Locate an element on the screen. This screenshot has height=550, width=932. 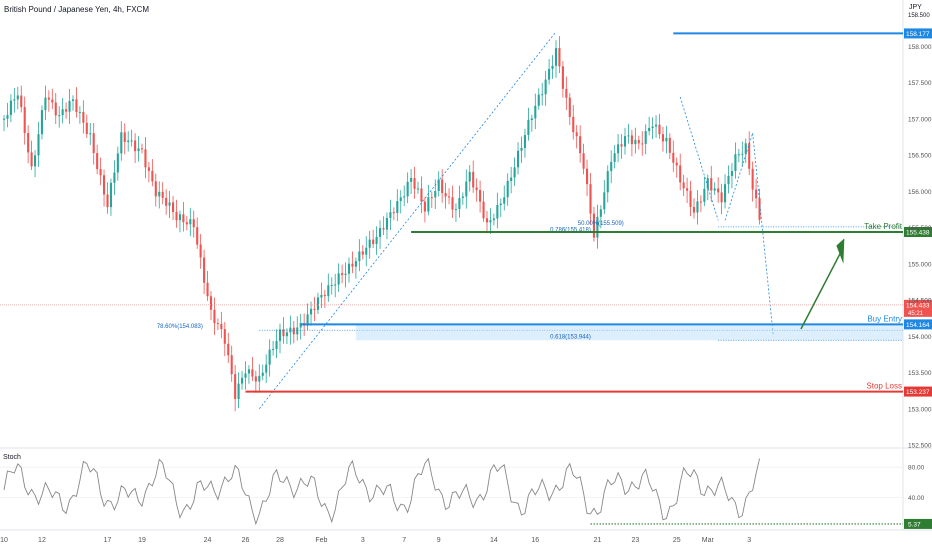
stoch-layer: 80.00 40.00 5.37 is located at coordinates (466, 493).